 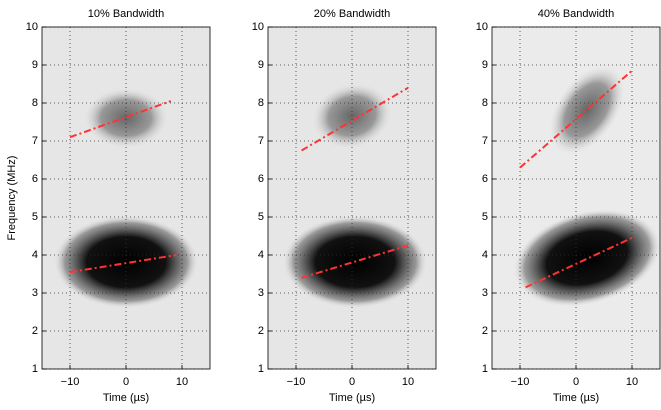 I want to click on chart-title: 10% Bandwidth, so click(x=126, y=14).